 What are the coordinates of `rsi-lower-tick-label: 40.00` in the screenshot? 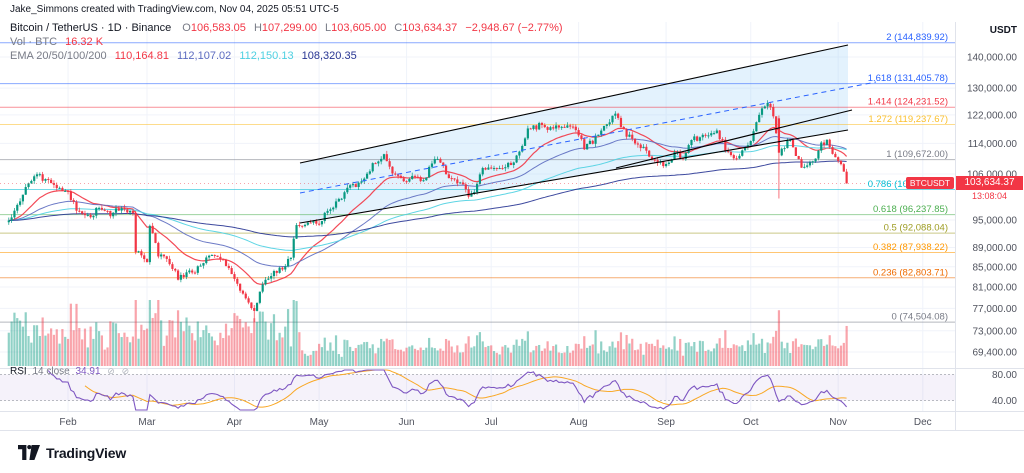 It's located at (1004, 401).